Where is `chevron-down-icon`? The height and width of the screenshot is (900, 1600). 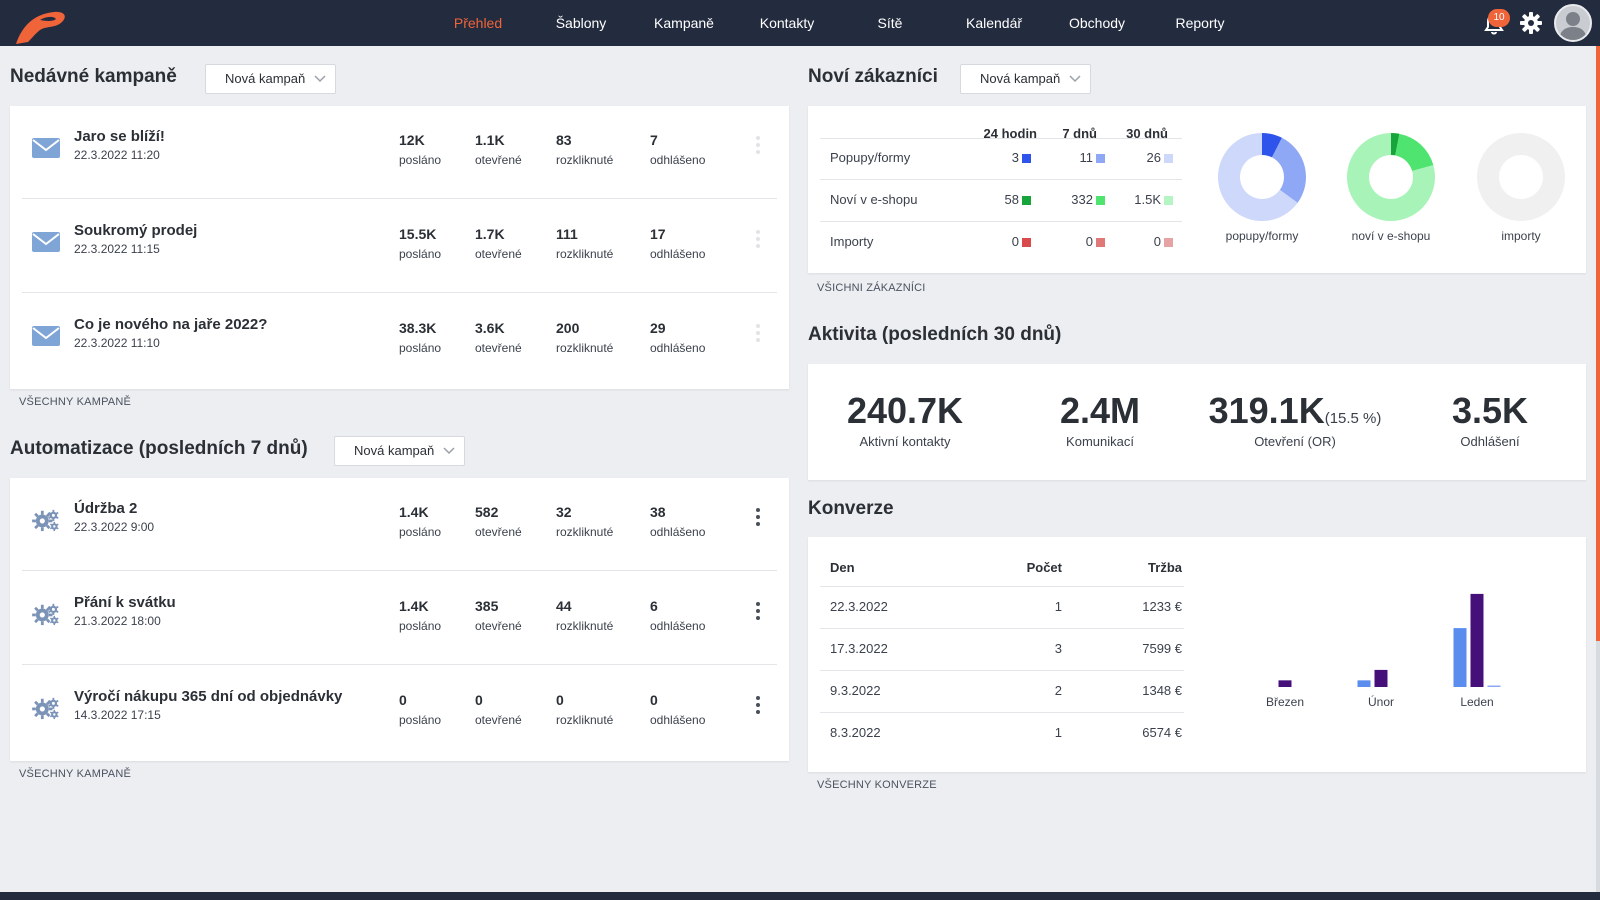 chevron-down-icon is located at coordinates (1075, 79).